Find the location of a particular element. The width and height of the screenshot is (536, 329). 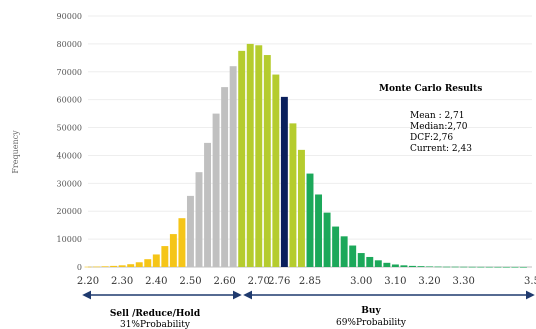

y-tick-label: 40000 is located at coordinates (69, 155).